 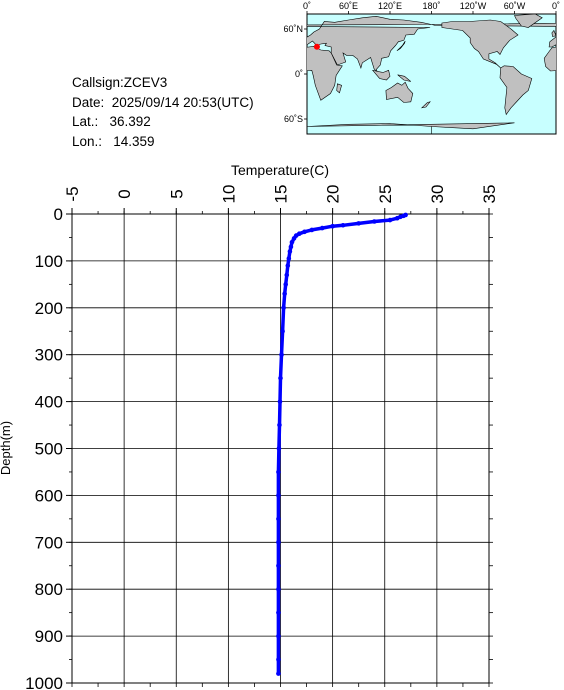 I want to click on map-land, so click(x=431, y=74).